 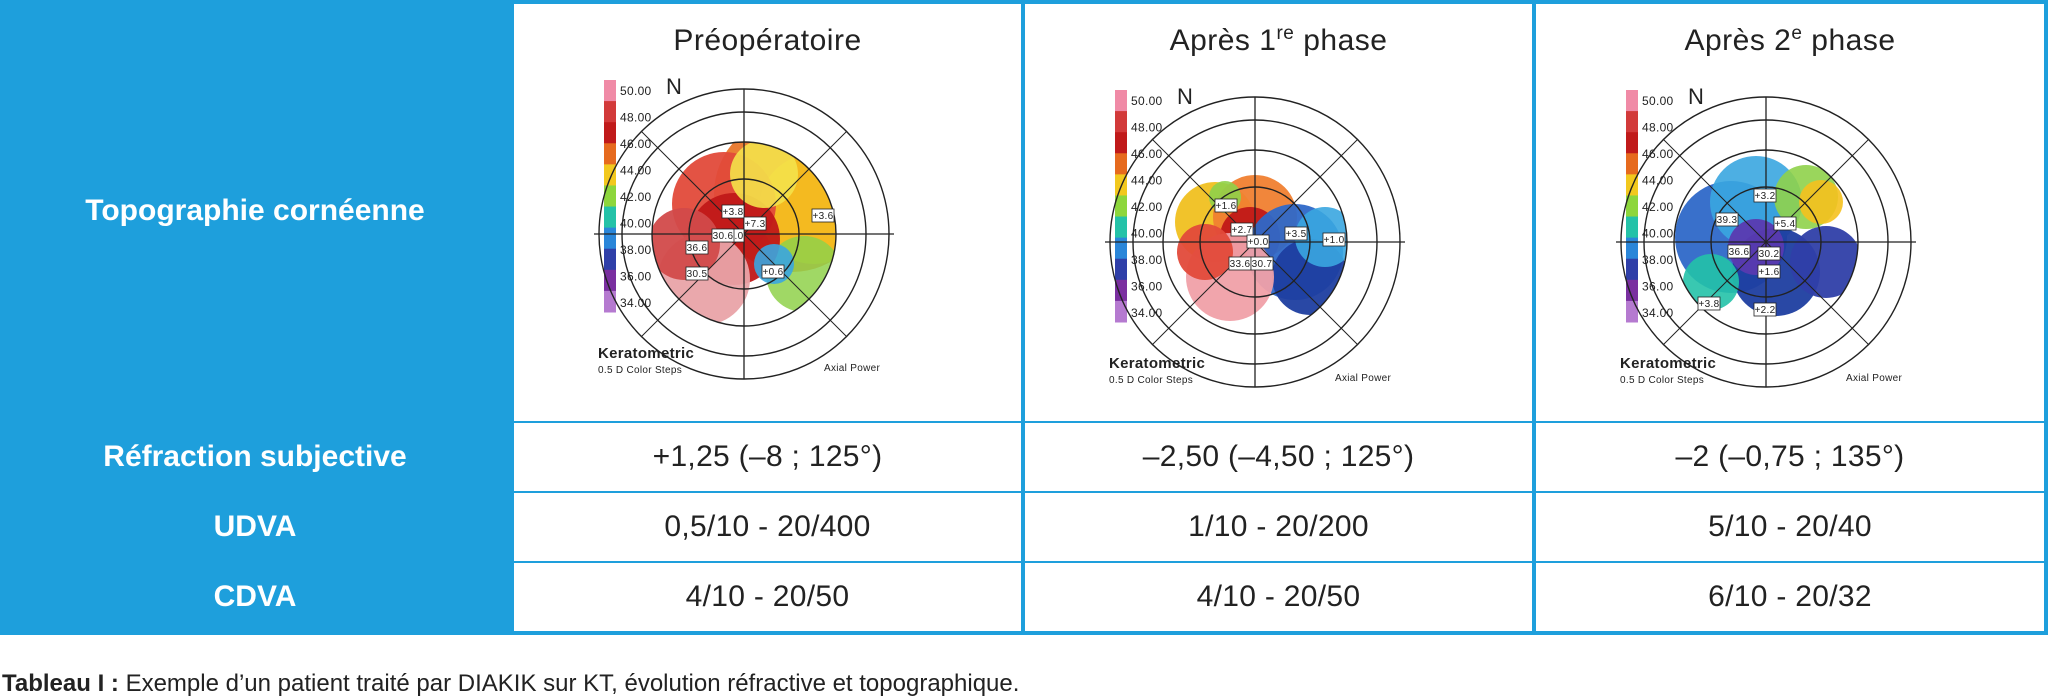 What do you see at coordinates (255, 596) in the screenshot?
I see `row-header-cdva: CDVA` at bounding box center [255, 596].